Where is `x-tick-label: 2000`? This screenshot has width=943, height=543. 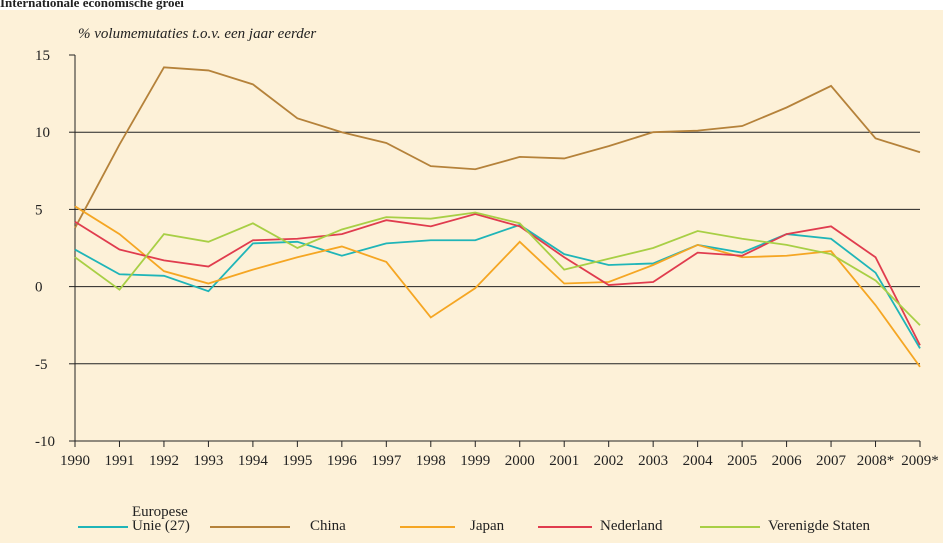
x-tick-label: 2000 is located at coordinates (520, 461).